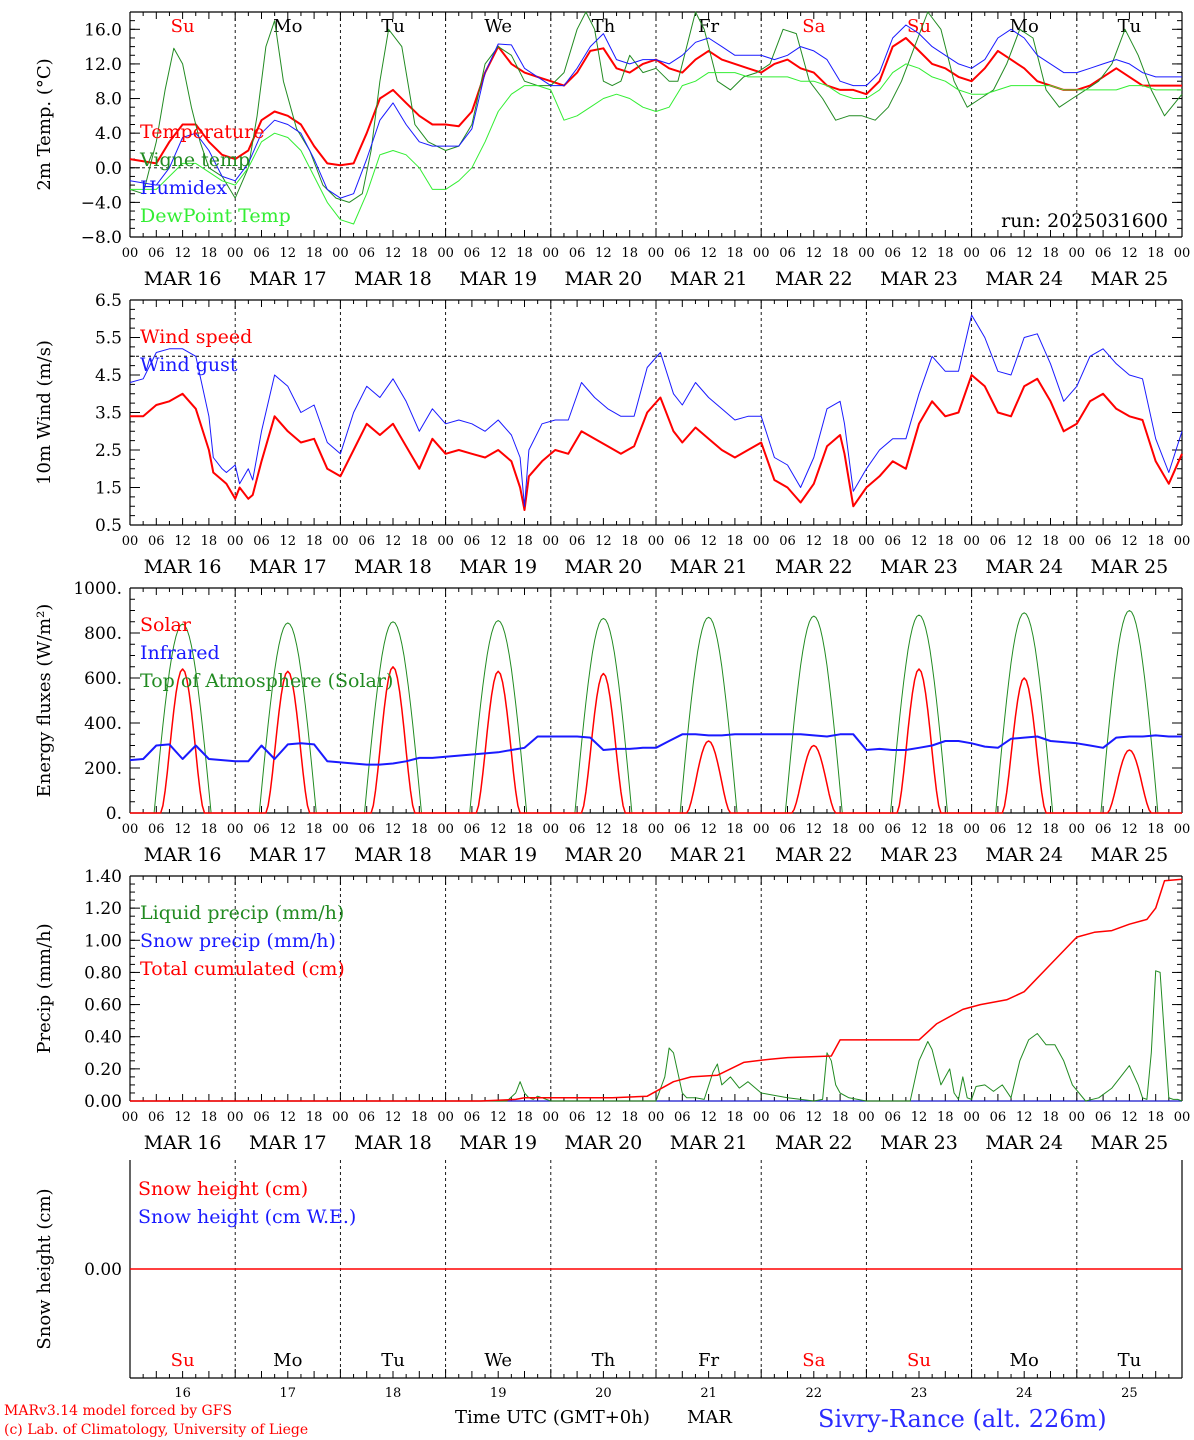 This screenshot has height=1440, width=1194. What do you see at coordinates (108, 301) in the screenshot?
I see `y-tick-label: 6.5` at bounding box center [108, 301].